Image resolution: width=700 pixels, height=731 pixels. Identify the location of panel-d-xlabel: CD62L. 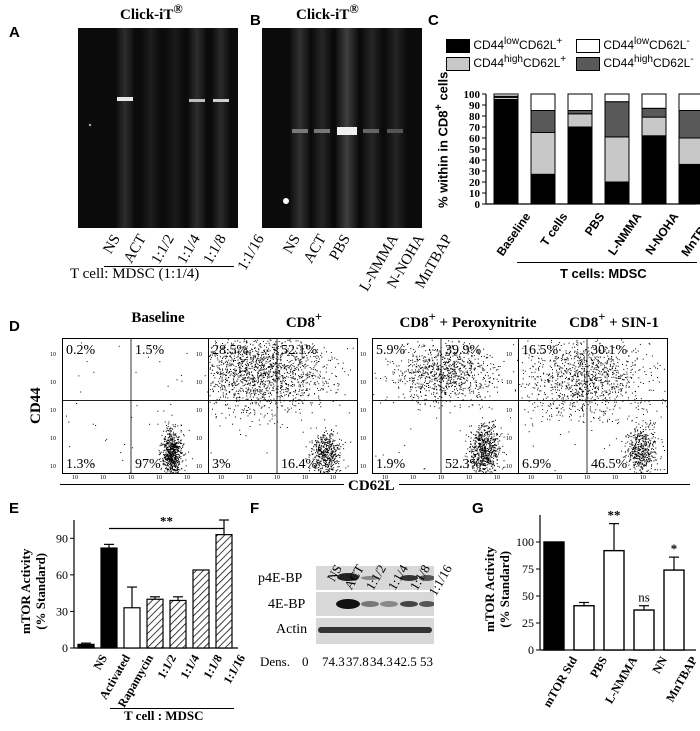
(371, 486).